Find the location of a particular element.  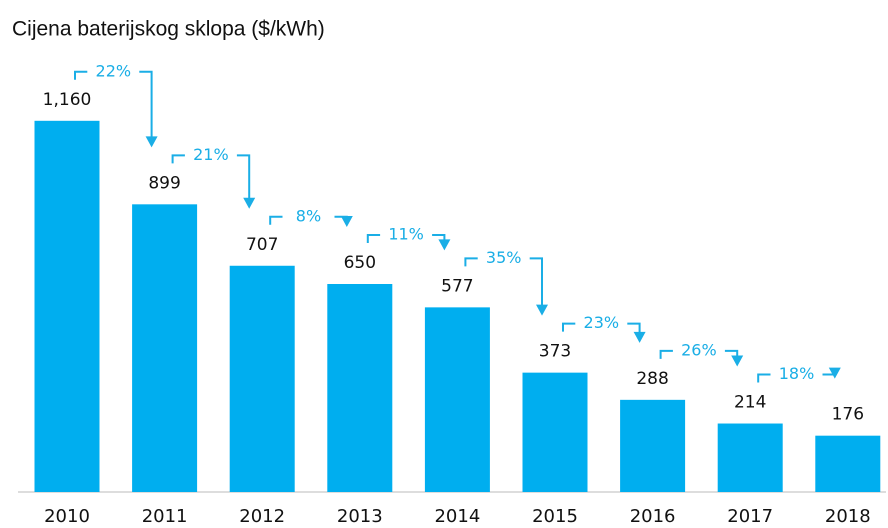

change-annotation: 8% is located at coordinates (311, 216).